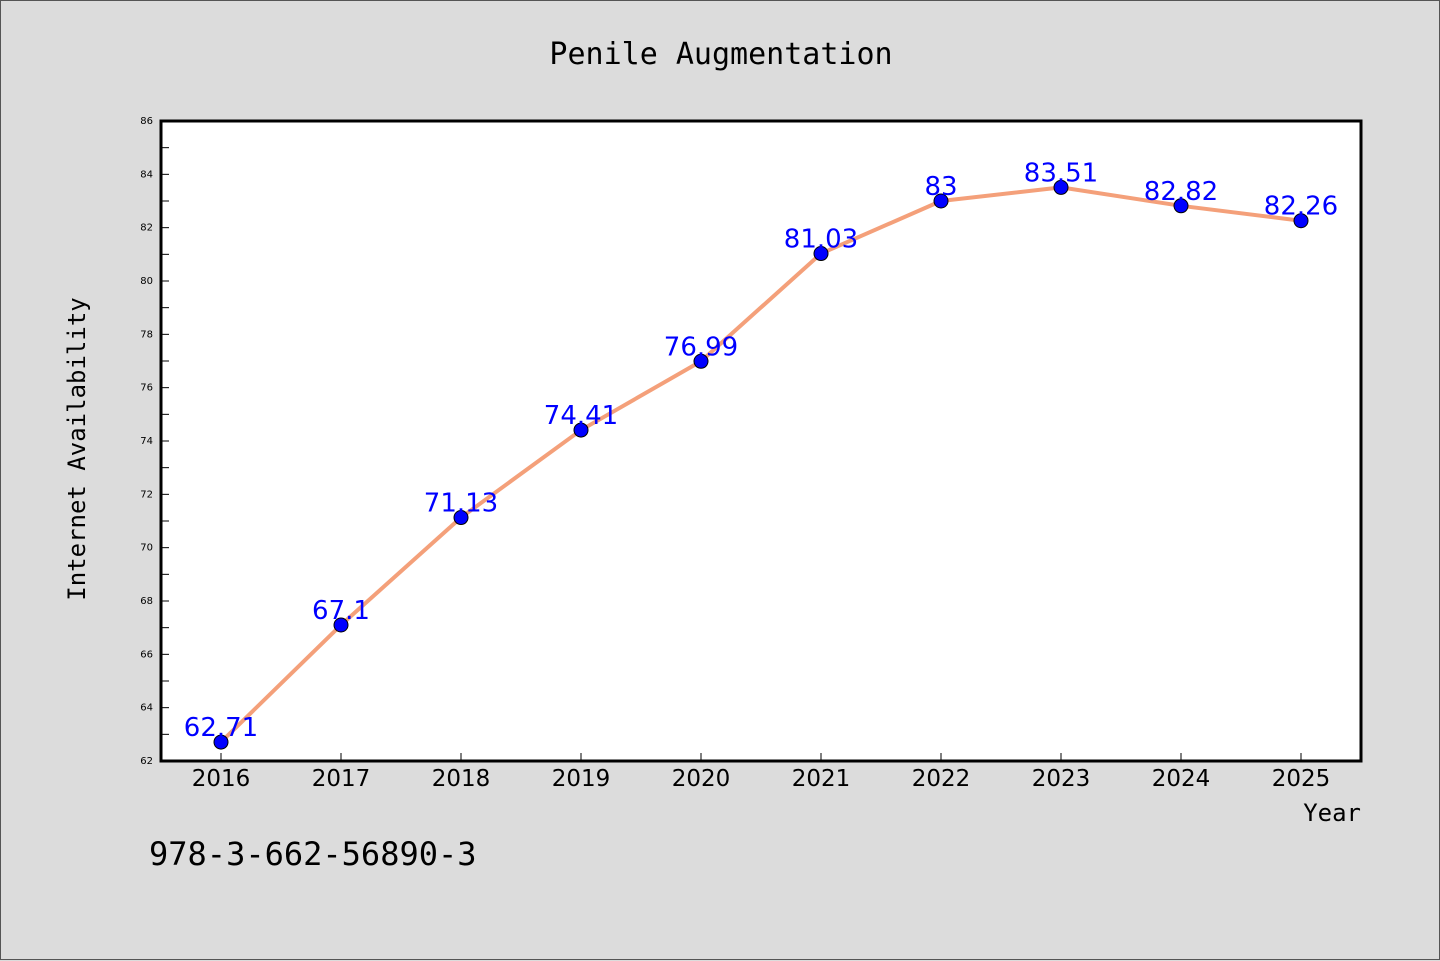  Describe the element at coordinates (313, 854) in the screenshot. I see `footer-text: 978-3-662-56890-3` at that location.